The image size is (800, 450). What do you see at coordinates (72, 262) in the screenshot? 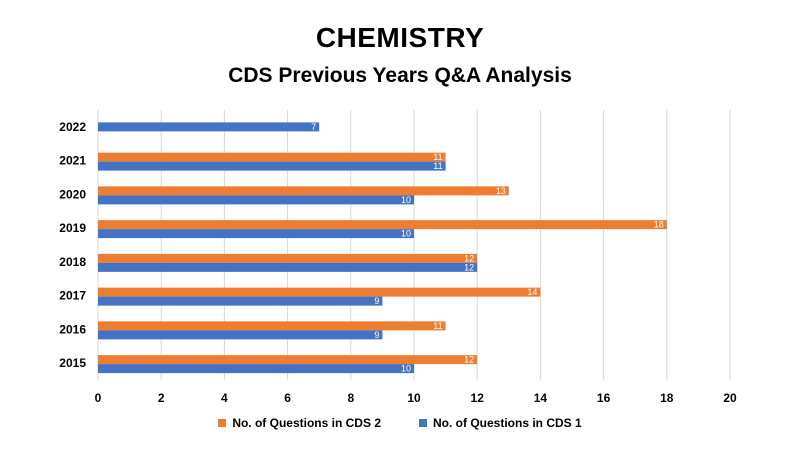
I see `y-category-label: 2018` at bounding box center [72, 262].